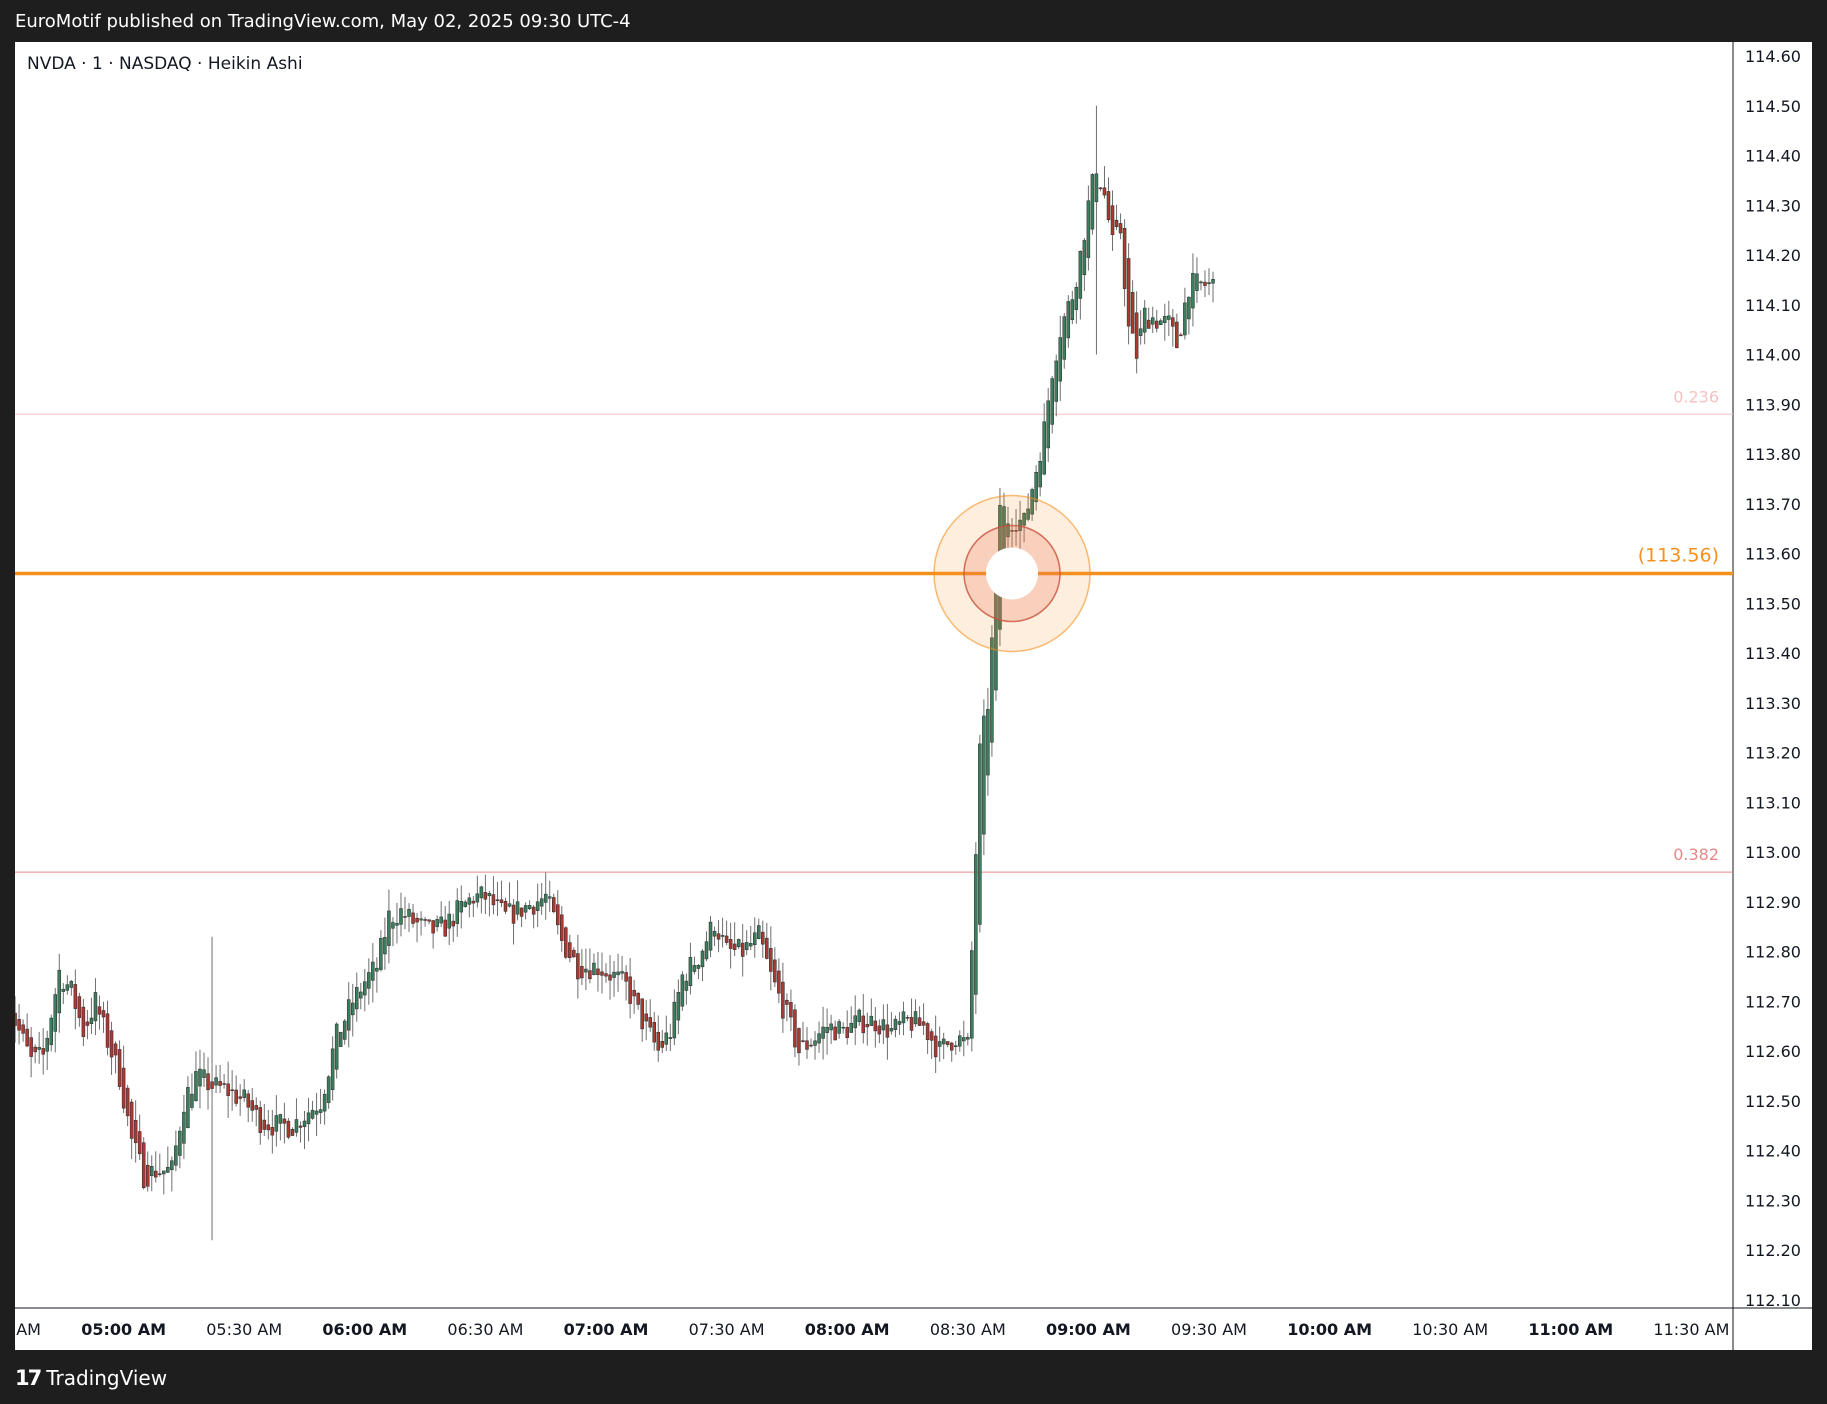 This screenshot has height=1404, width=1827. Describe the element at coordinates (1773, 902) in the screenshot. I see `price-tick-label: 112.90` at that location.